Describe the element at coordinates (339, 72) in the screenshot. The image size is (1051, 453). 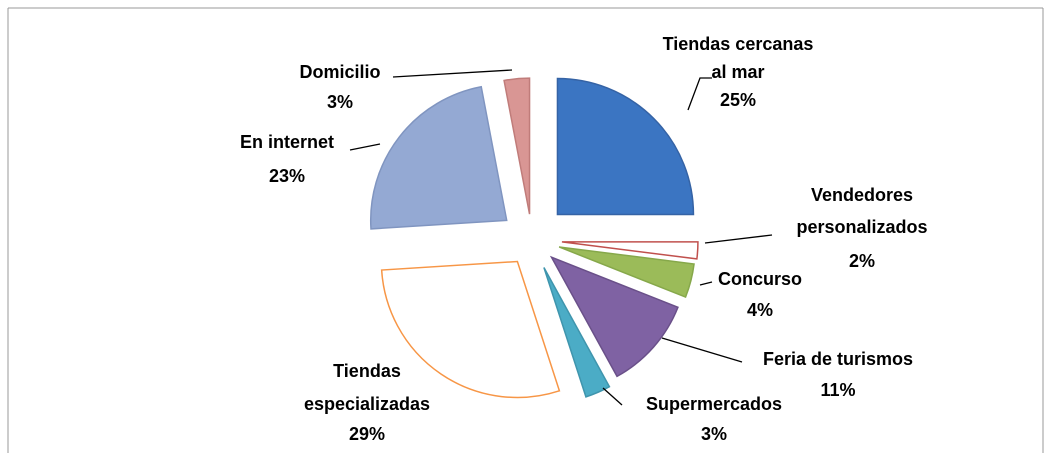
I see `slice-label: Domicilio` at that location.